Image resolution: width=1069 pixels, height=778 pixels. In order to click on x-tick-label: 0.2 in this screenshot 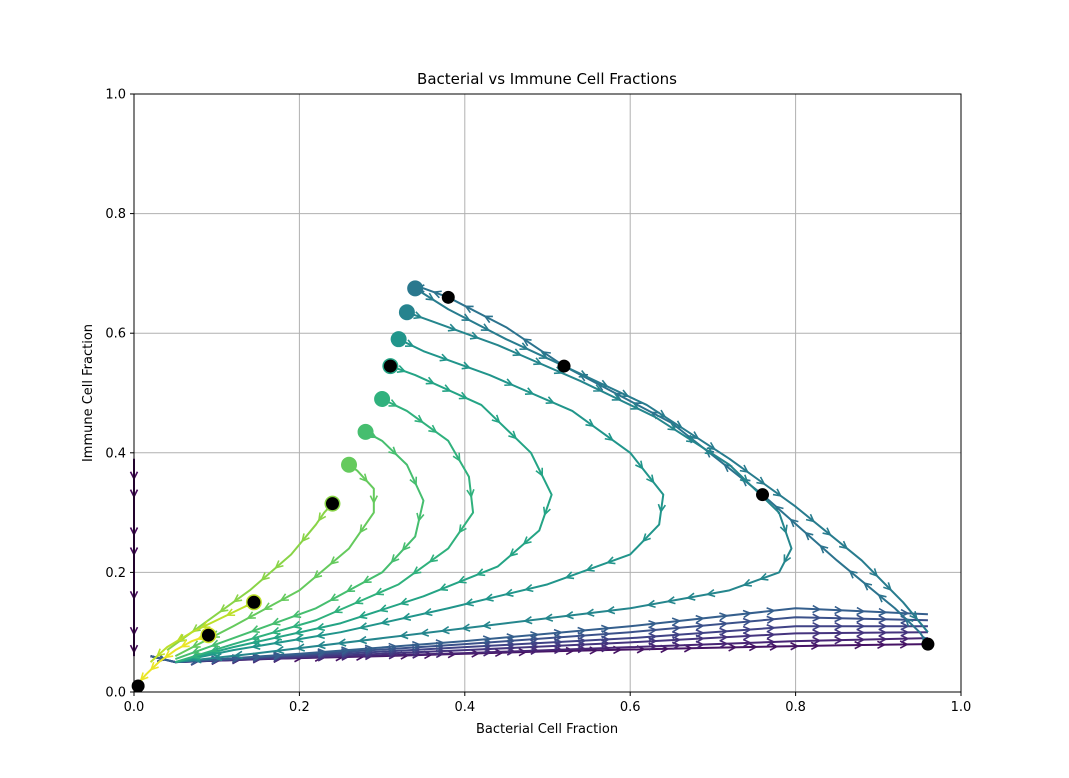, I will do `click(299, 707)`.